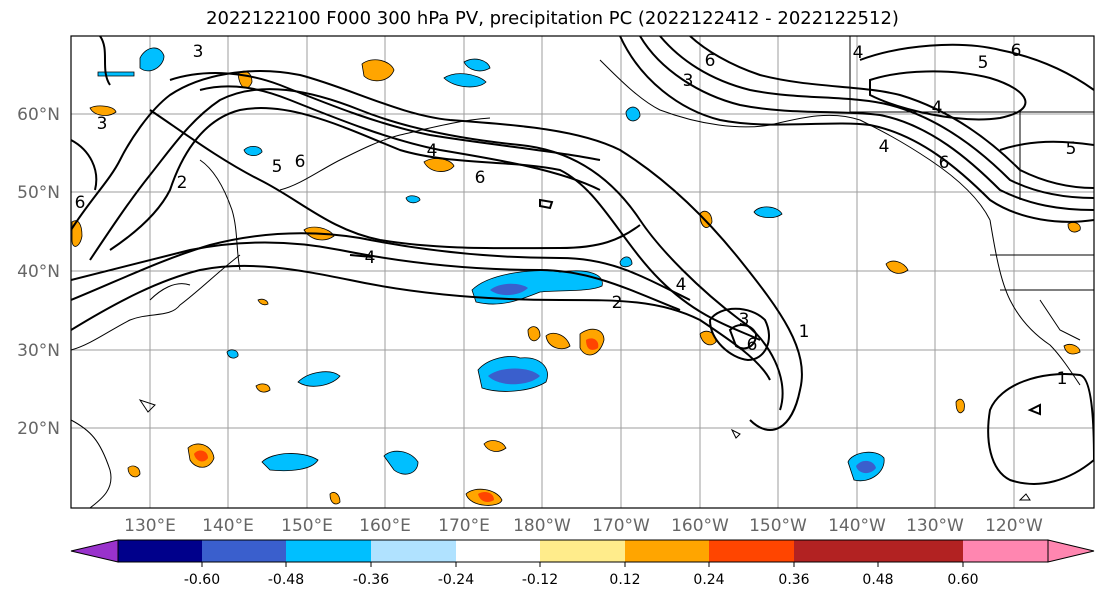  What do you see at coordinates (38, 193) in the screenshot?
I see `lat-label: 50°N` at bounding box center [38, 193].